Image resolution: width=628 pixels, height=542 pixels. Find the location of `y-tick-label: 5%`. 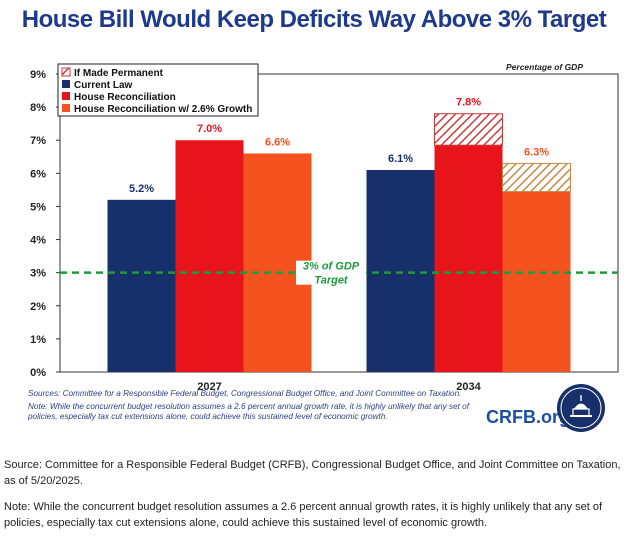

y-tick-label: 5% is located at coordinates (38, 207).